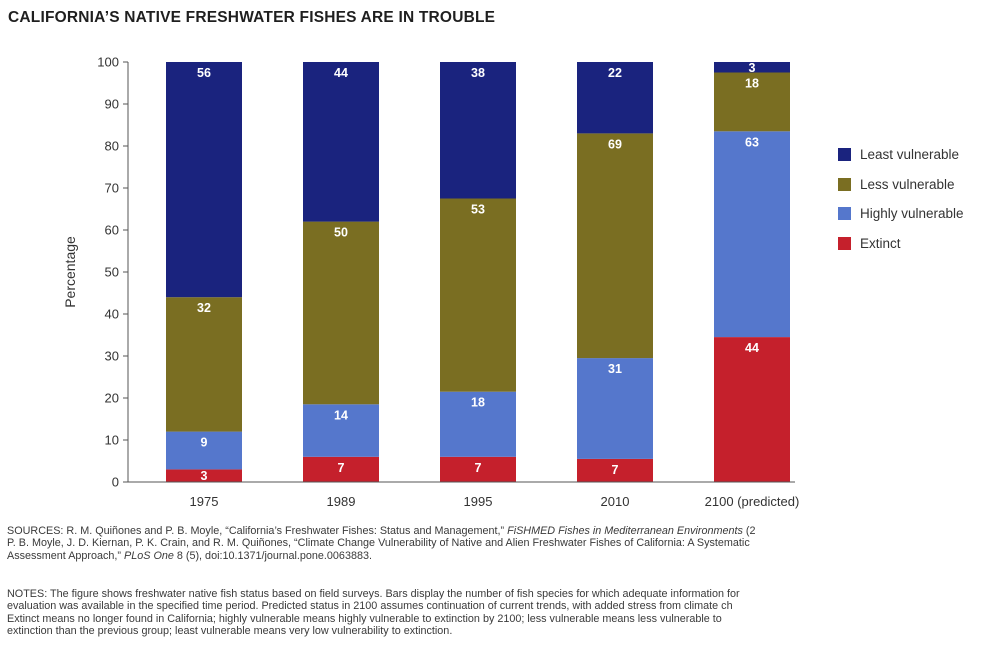  I want to click on data-label-1995-least-vulnerable: 38, so click(478, 73).